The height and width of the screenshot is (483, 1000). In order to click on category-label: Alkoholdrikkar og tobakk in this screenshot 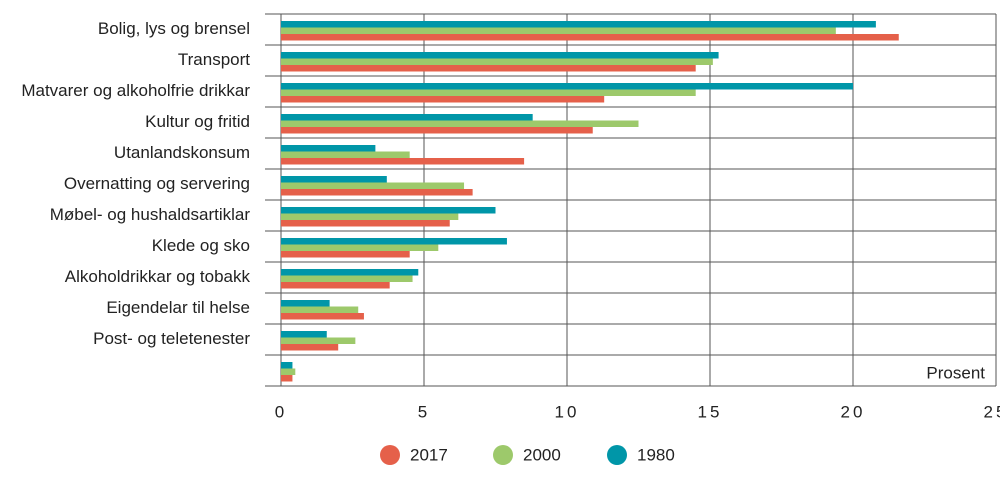, I will do `click(158, 276)`.